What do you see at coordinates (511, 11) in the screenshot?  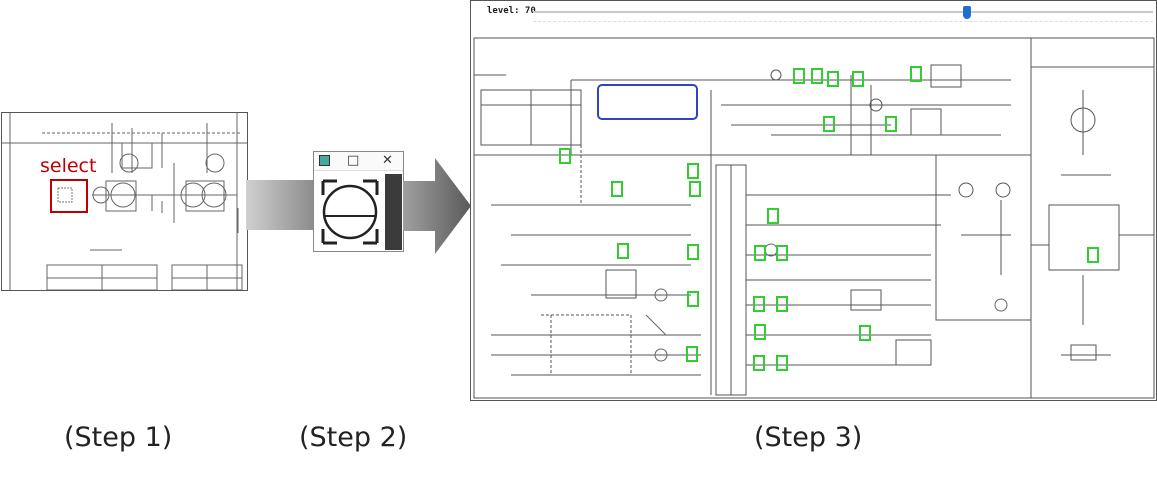 I see `level-readout: level: 70` at bounding box center [511, 11].